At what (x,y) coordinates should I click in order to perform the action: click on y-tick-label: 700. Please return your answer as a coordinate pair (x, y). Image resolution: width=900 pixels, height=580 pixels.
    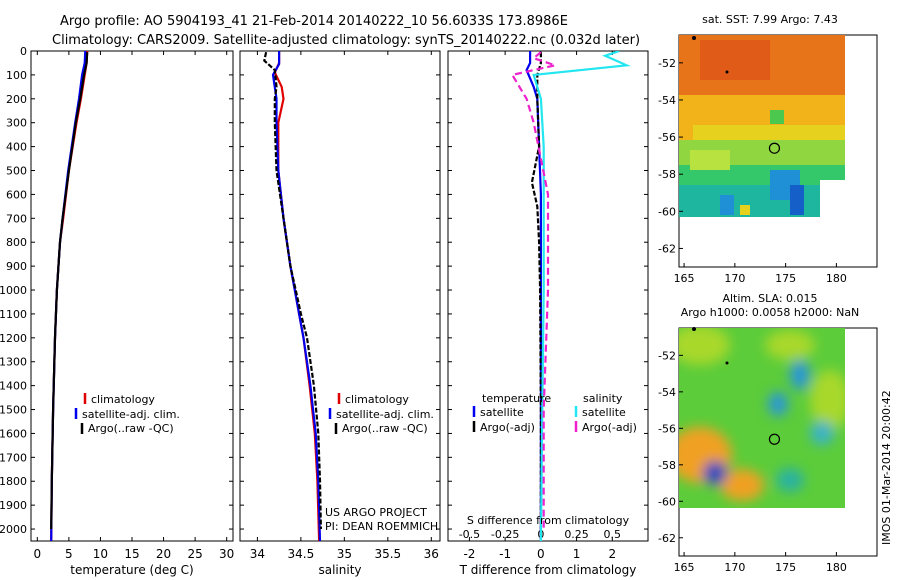
    Looking at the image, I should click on (16, 218).